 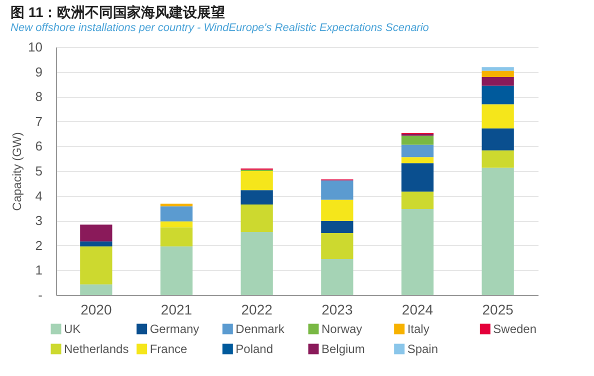 What do you see at coordinates (38, 72) in the screenshot?
I see `y-tick-label: 9` at bounding box center [38, 72].